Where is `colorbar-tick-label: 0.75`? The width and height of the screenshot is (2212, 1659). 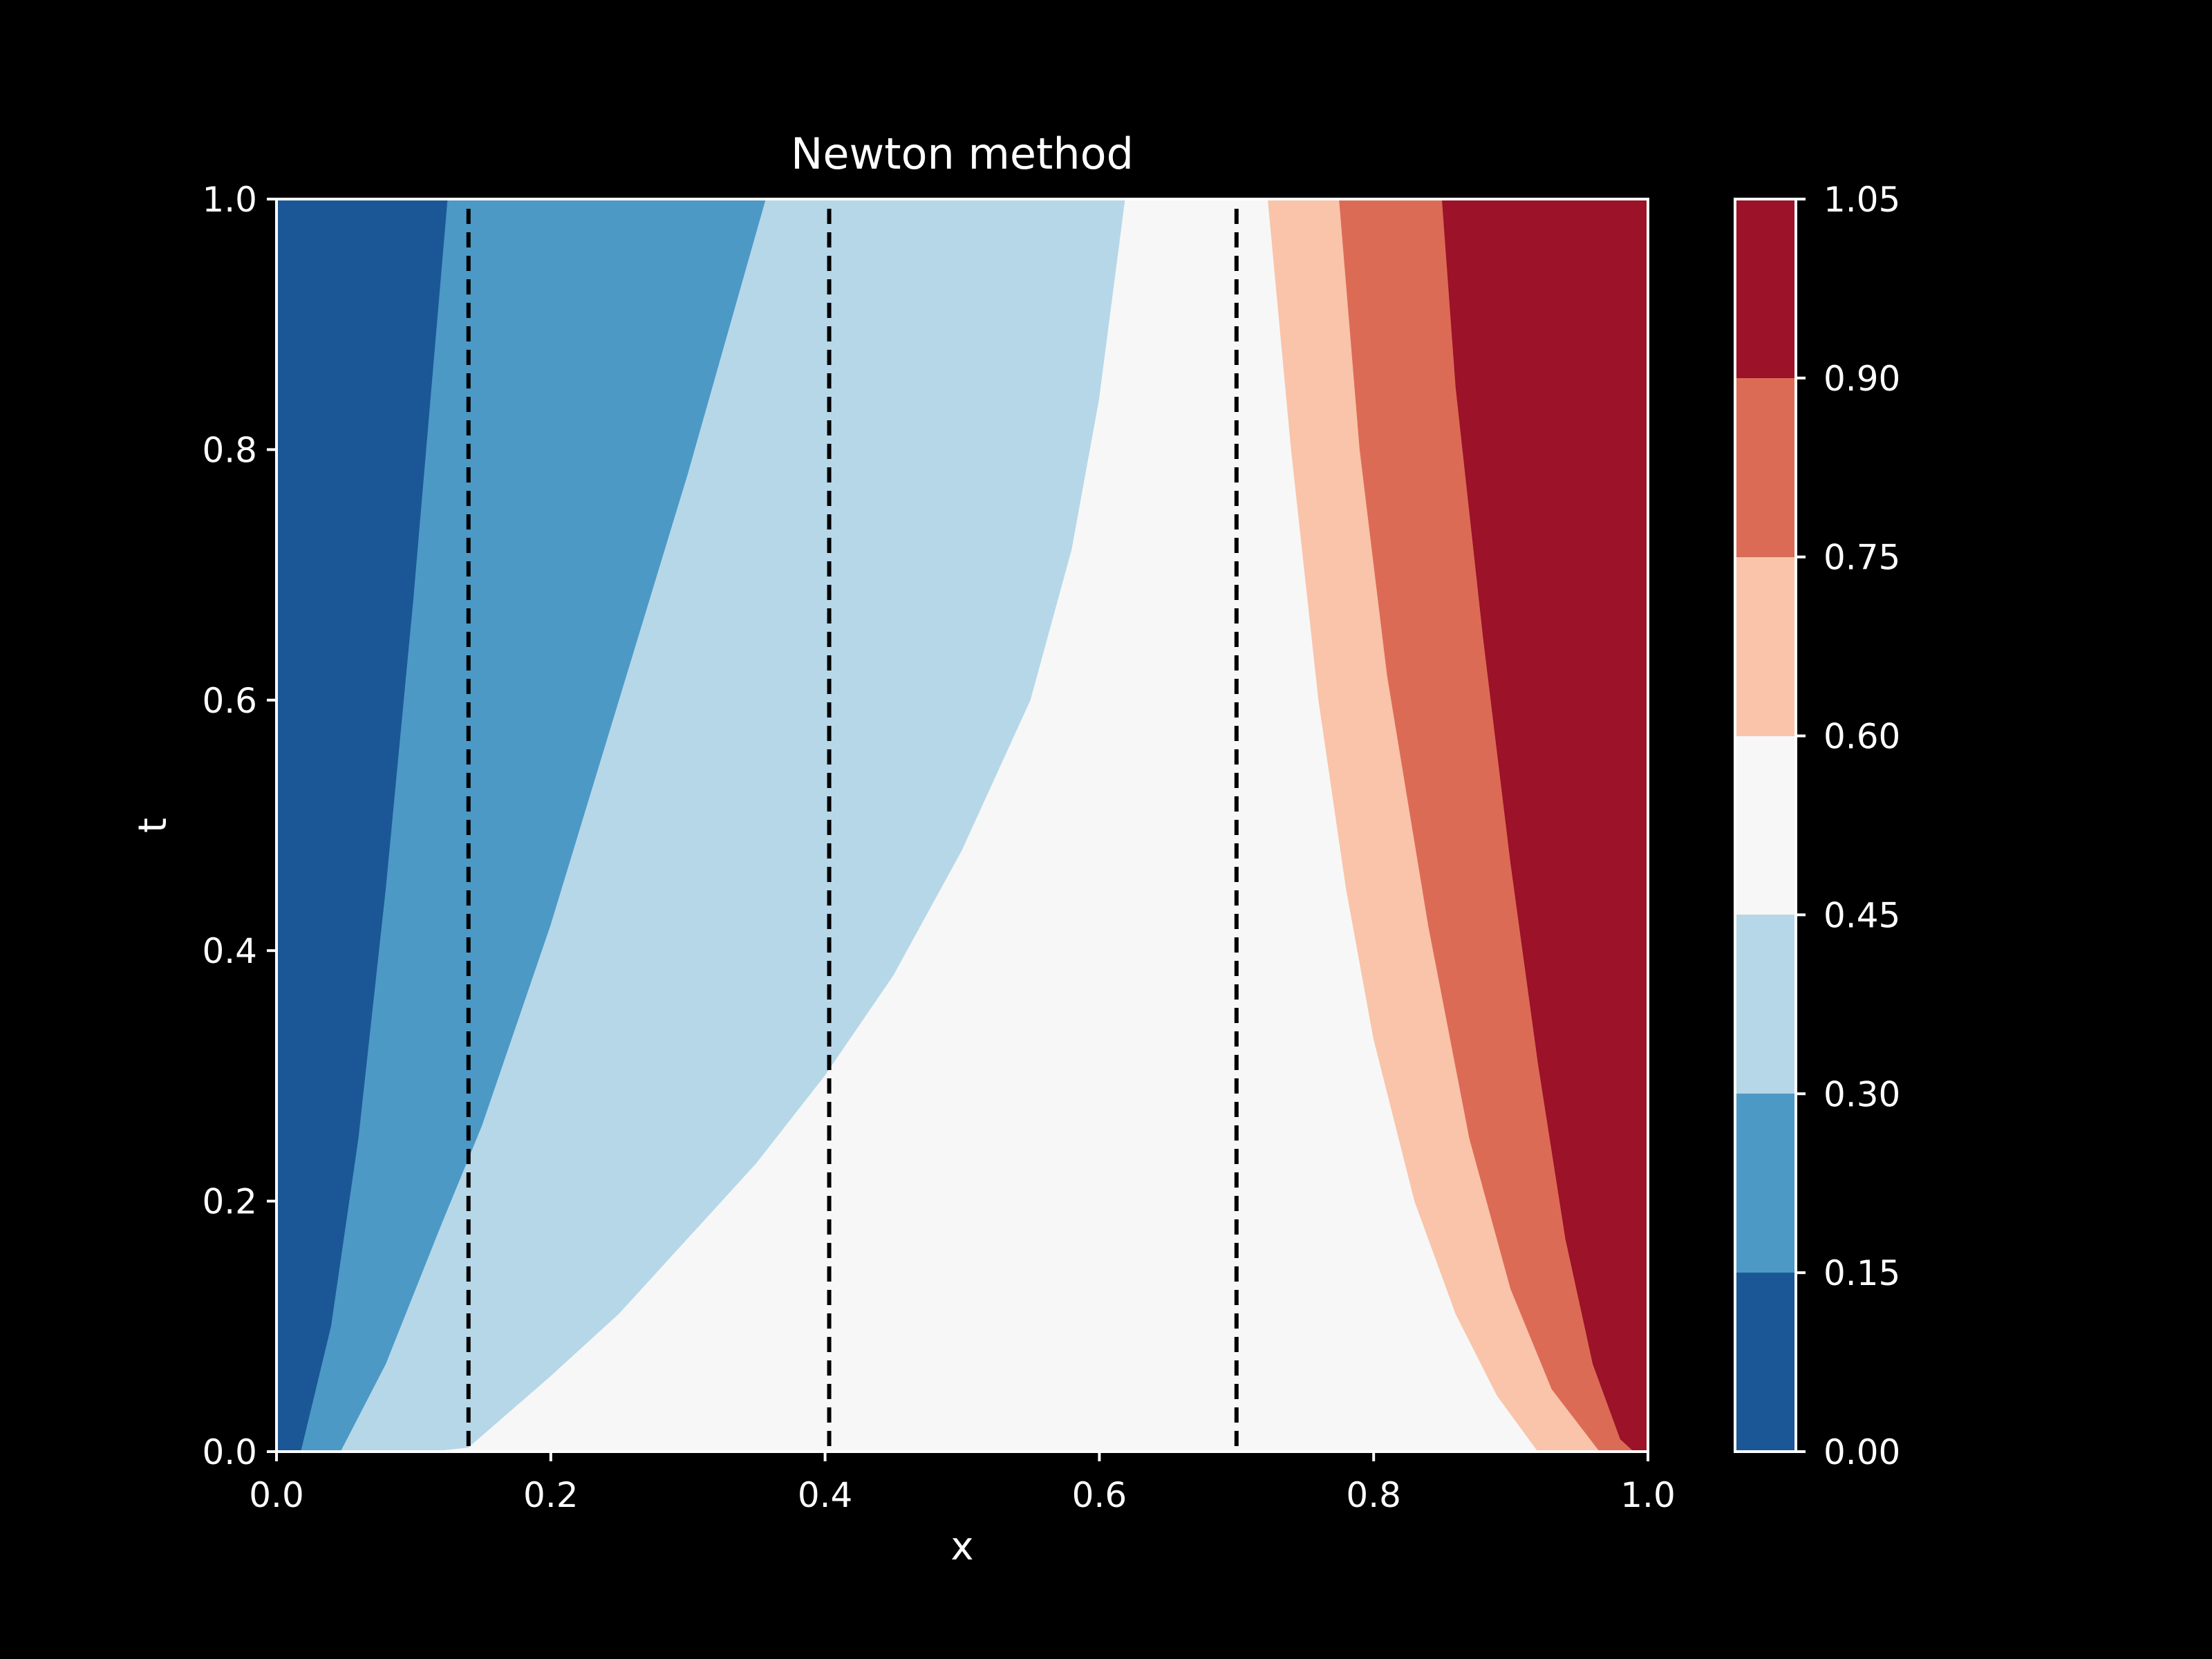
colorbar-tick-label: 0.75 is located at coordinates (1862, 558).